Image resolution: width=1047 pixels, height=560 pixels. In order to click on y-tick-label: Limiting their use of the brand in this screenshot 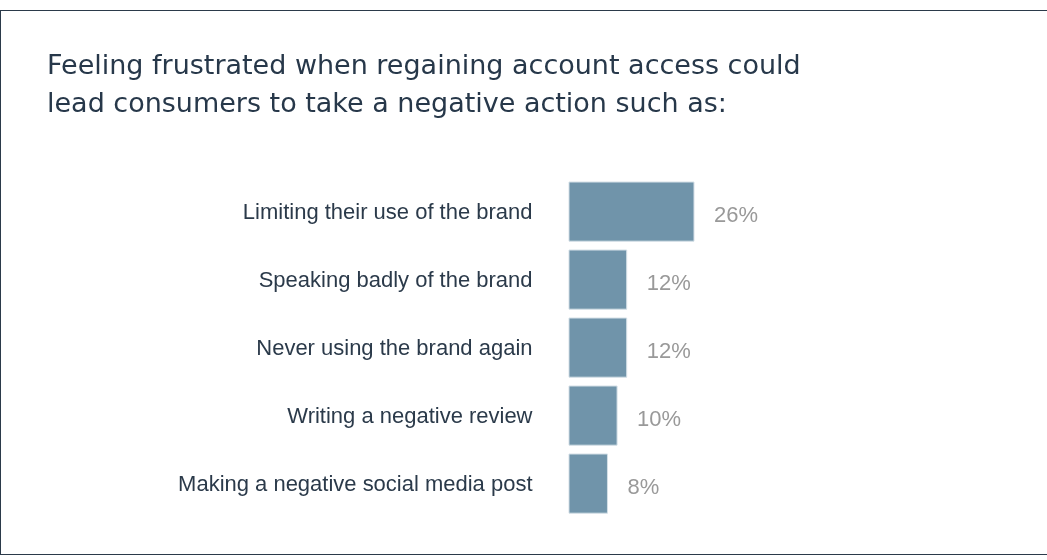, I will do `click(387, 211)`.